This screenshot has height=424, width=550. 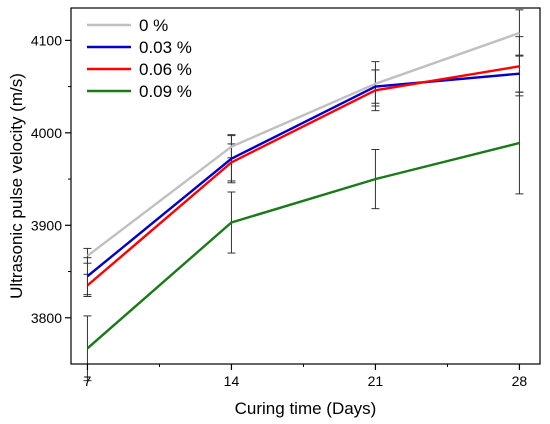 What do you see at coordinates (376, 381) in the screenshot?
I see `x-tick-label: 21` at bounding box center [376, 381].